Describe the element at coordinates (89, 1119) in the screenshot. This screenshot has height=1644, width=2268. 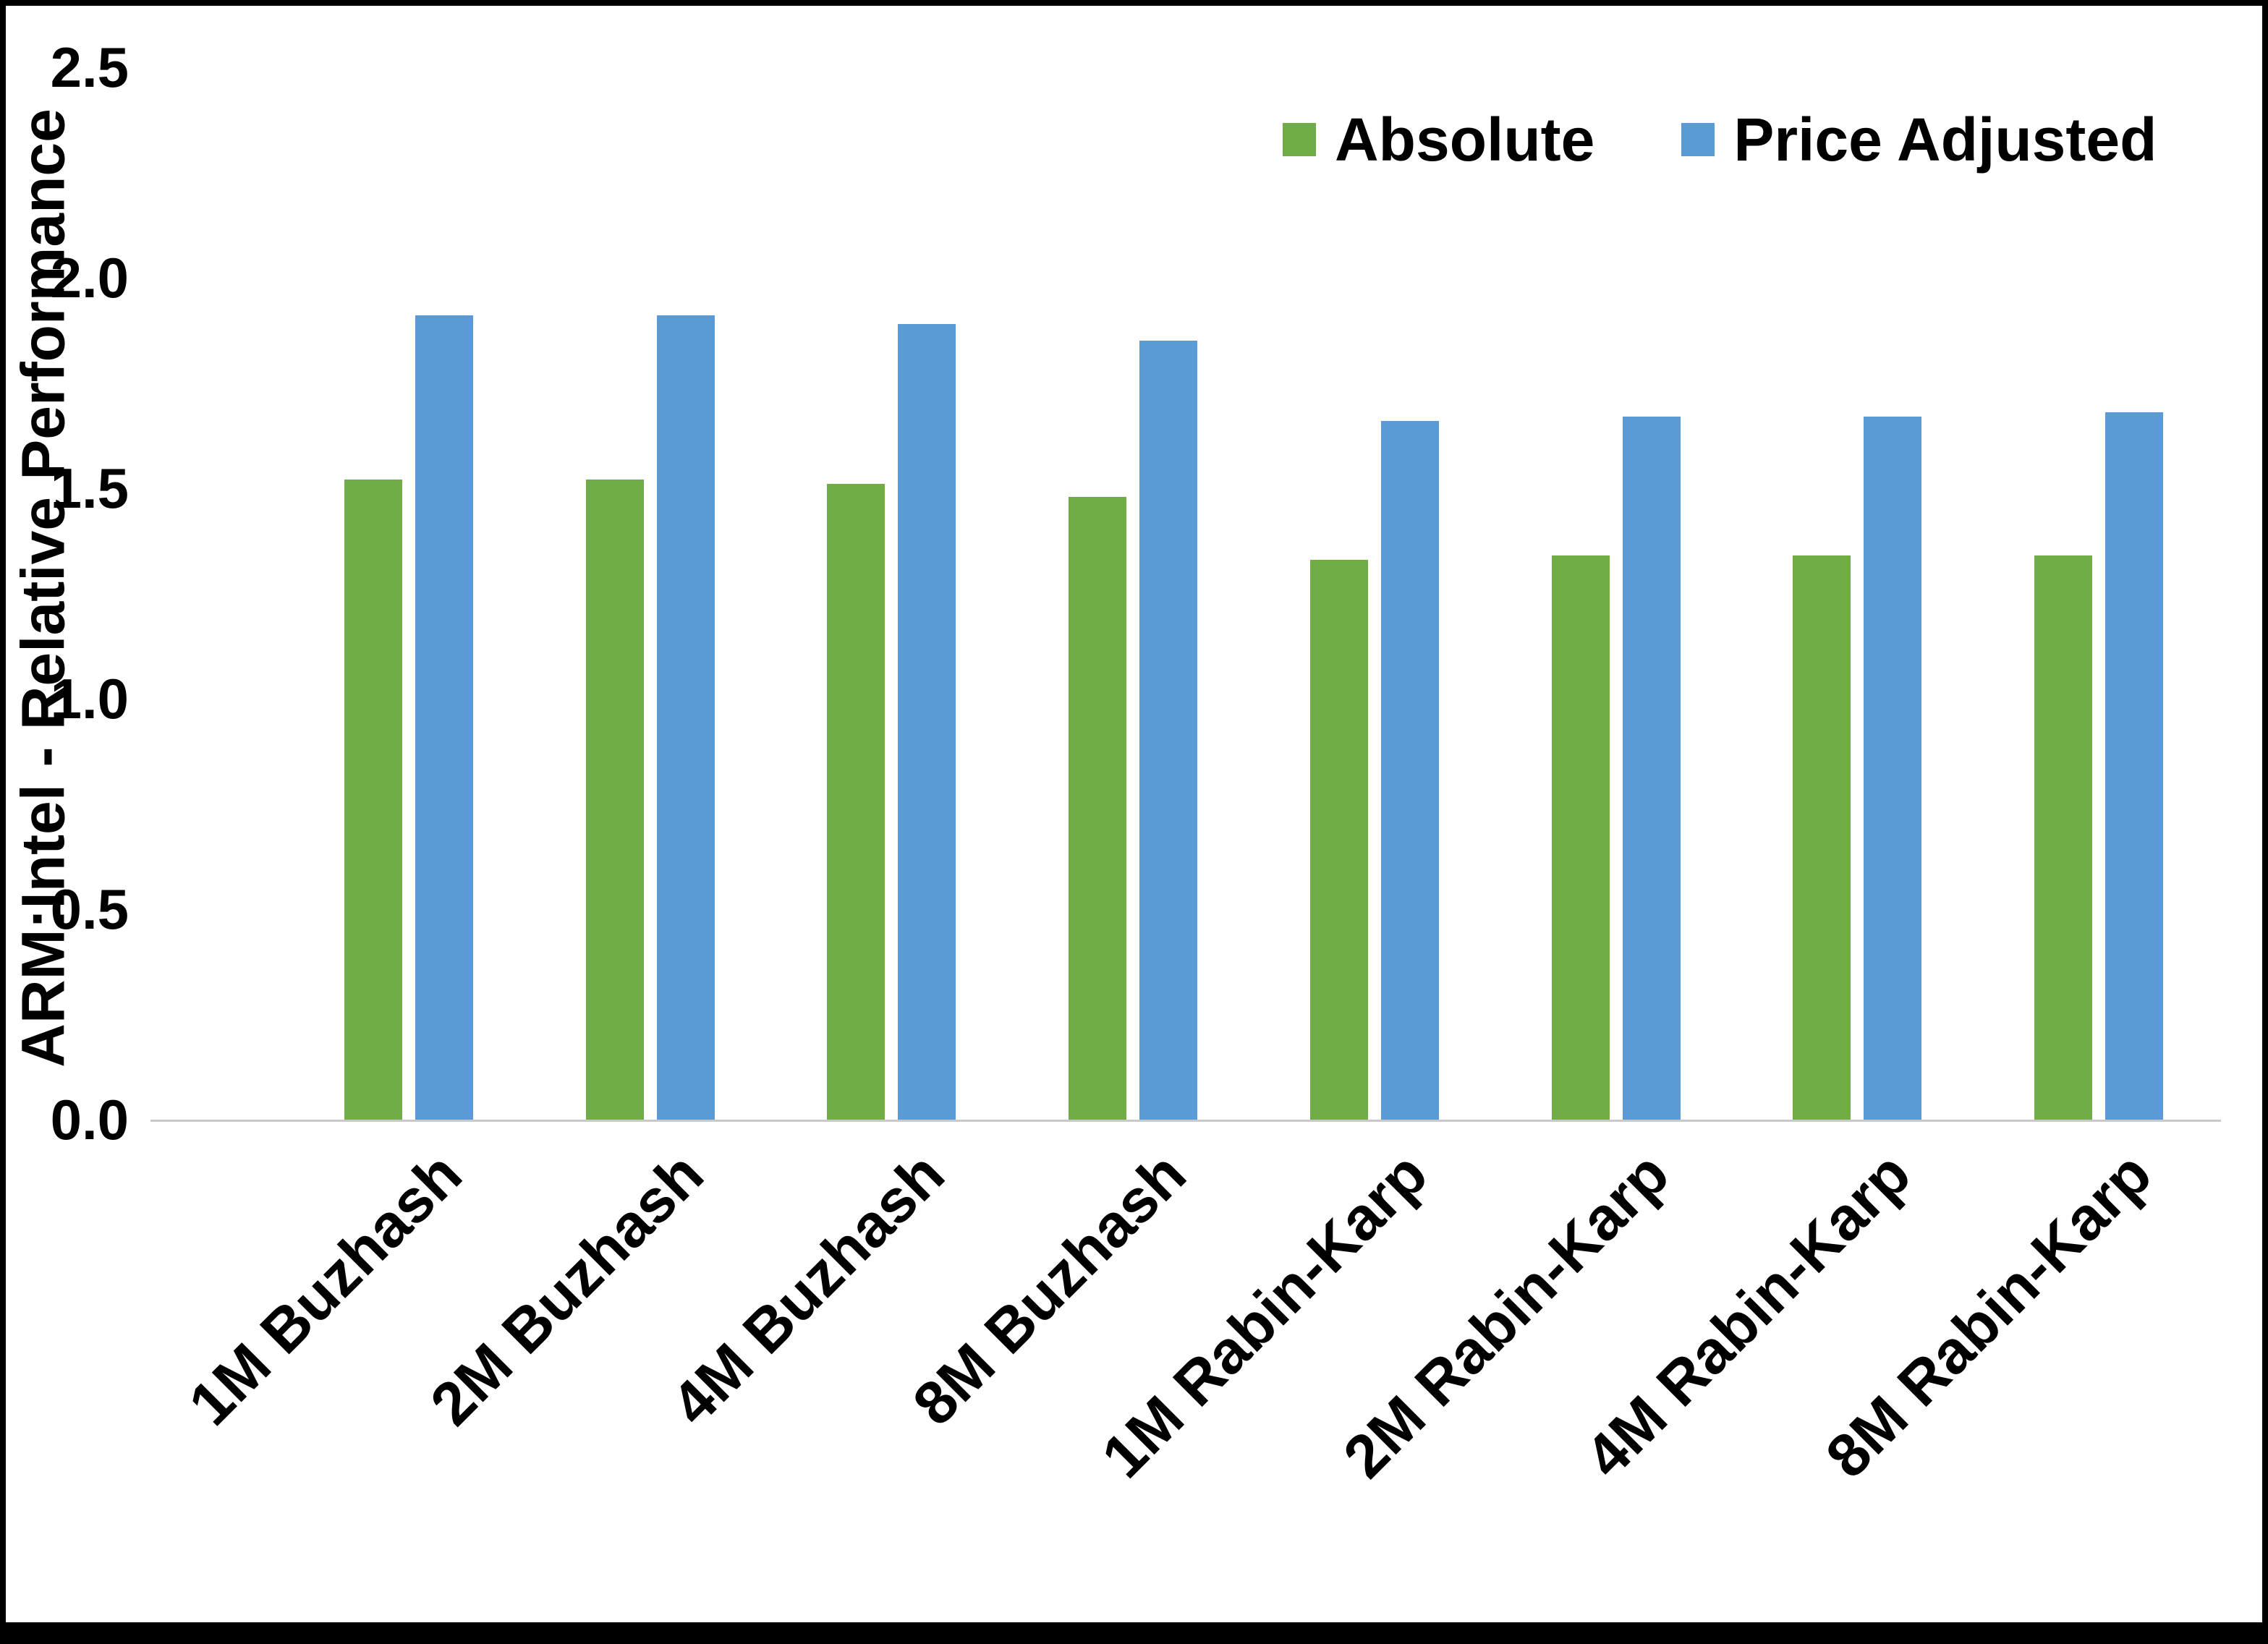
I see `y-tick-label: 0.0` at that location.